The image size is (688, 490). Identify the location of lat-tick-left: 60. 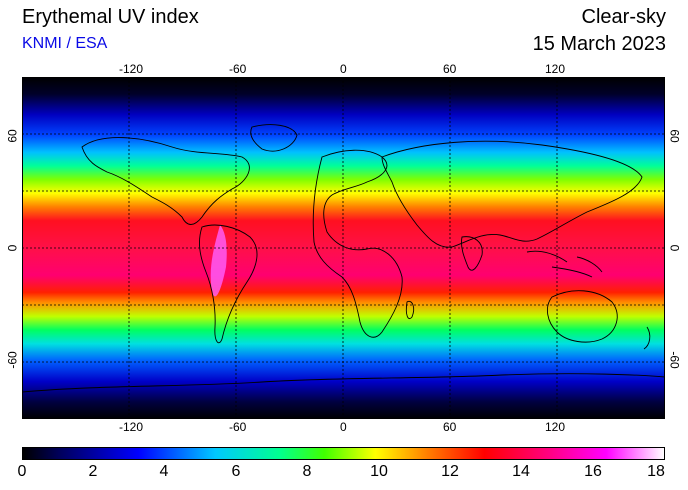
(12, 136).